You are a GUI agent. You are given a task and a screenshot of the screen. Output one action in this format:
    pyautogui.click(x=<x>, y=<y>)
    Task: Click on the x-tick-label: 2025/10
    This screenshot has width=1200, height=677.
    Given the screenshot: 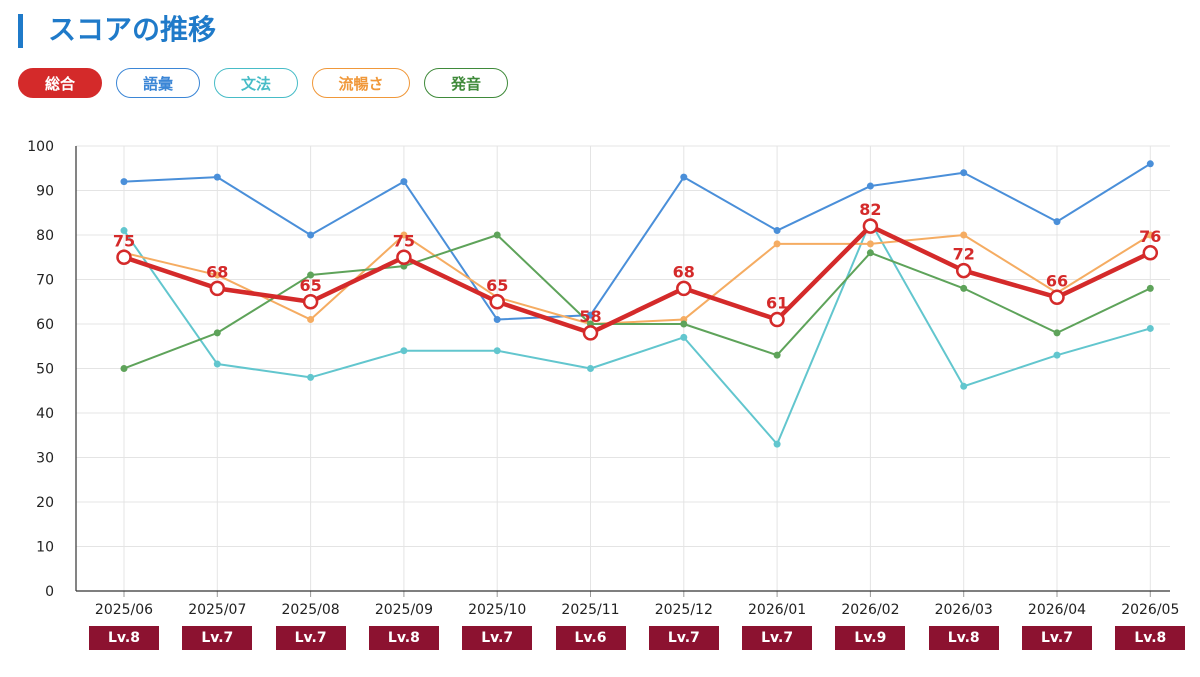 What is the action you would take?
    pyautogui.click(x=497, y=610)
    